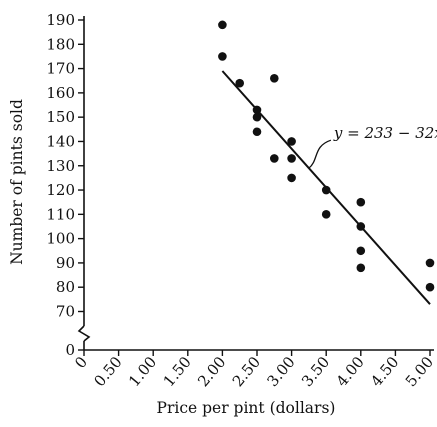 The height and width of the screenshot is (427, 437). What do you see at coordinates (65, 287) in the screenshot?
I see `y-tick-label-80: 80` at bounding box center [65, 287].